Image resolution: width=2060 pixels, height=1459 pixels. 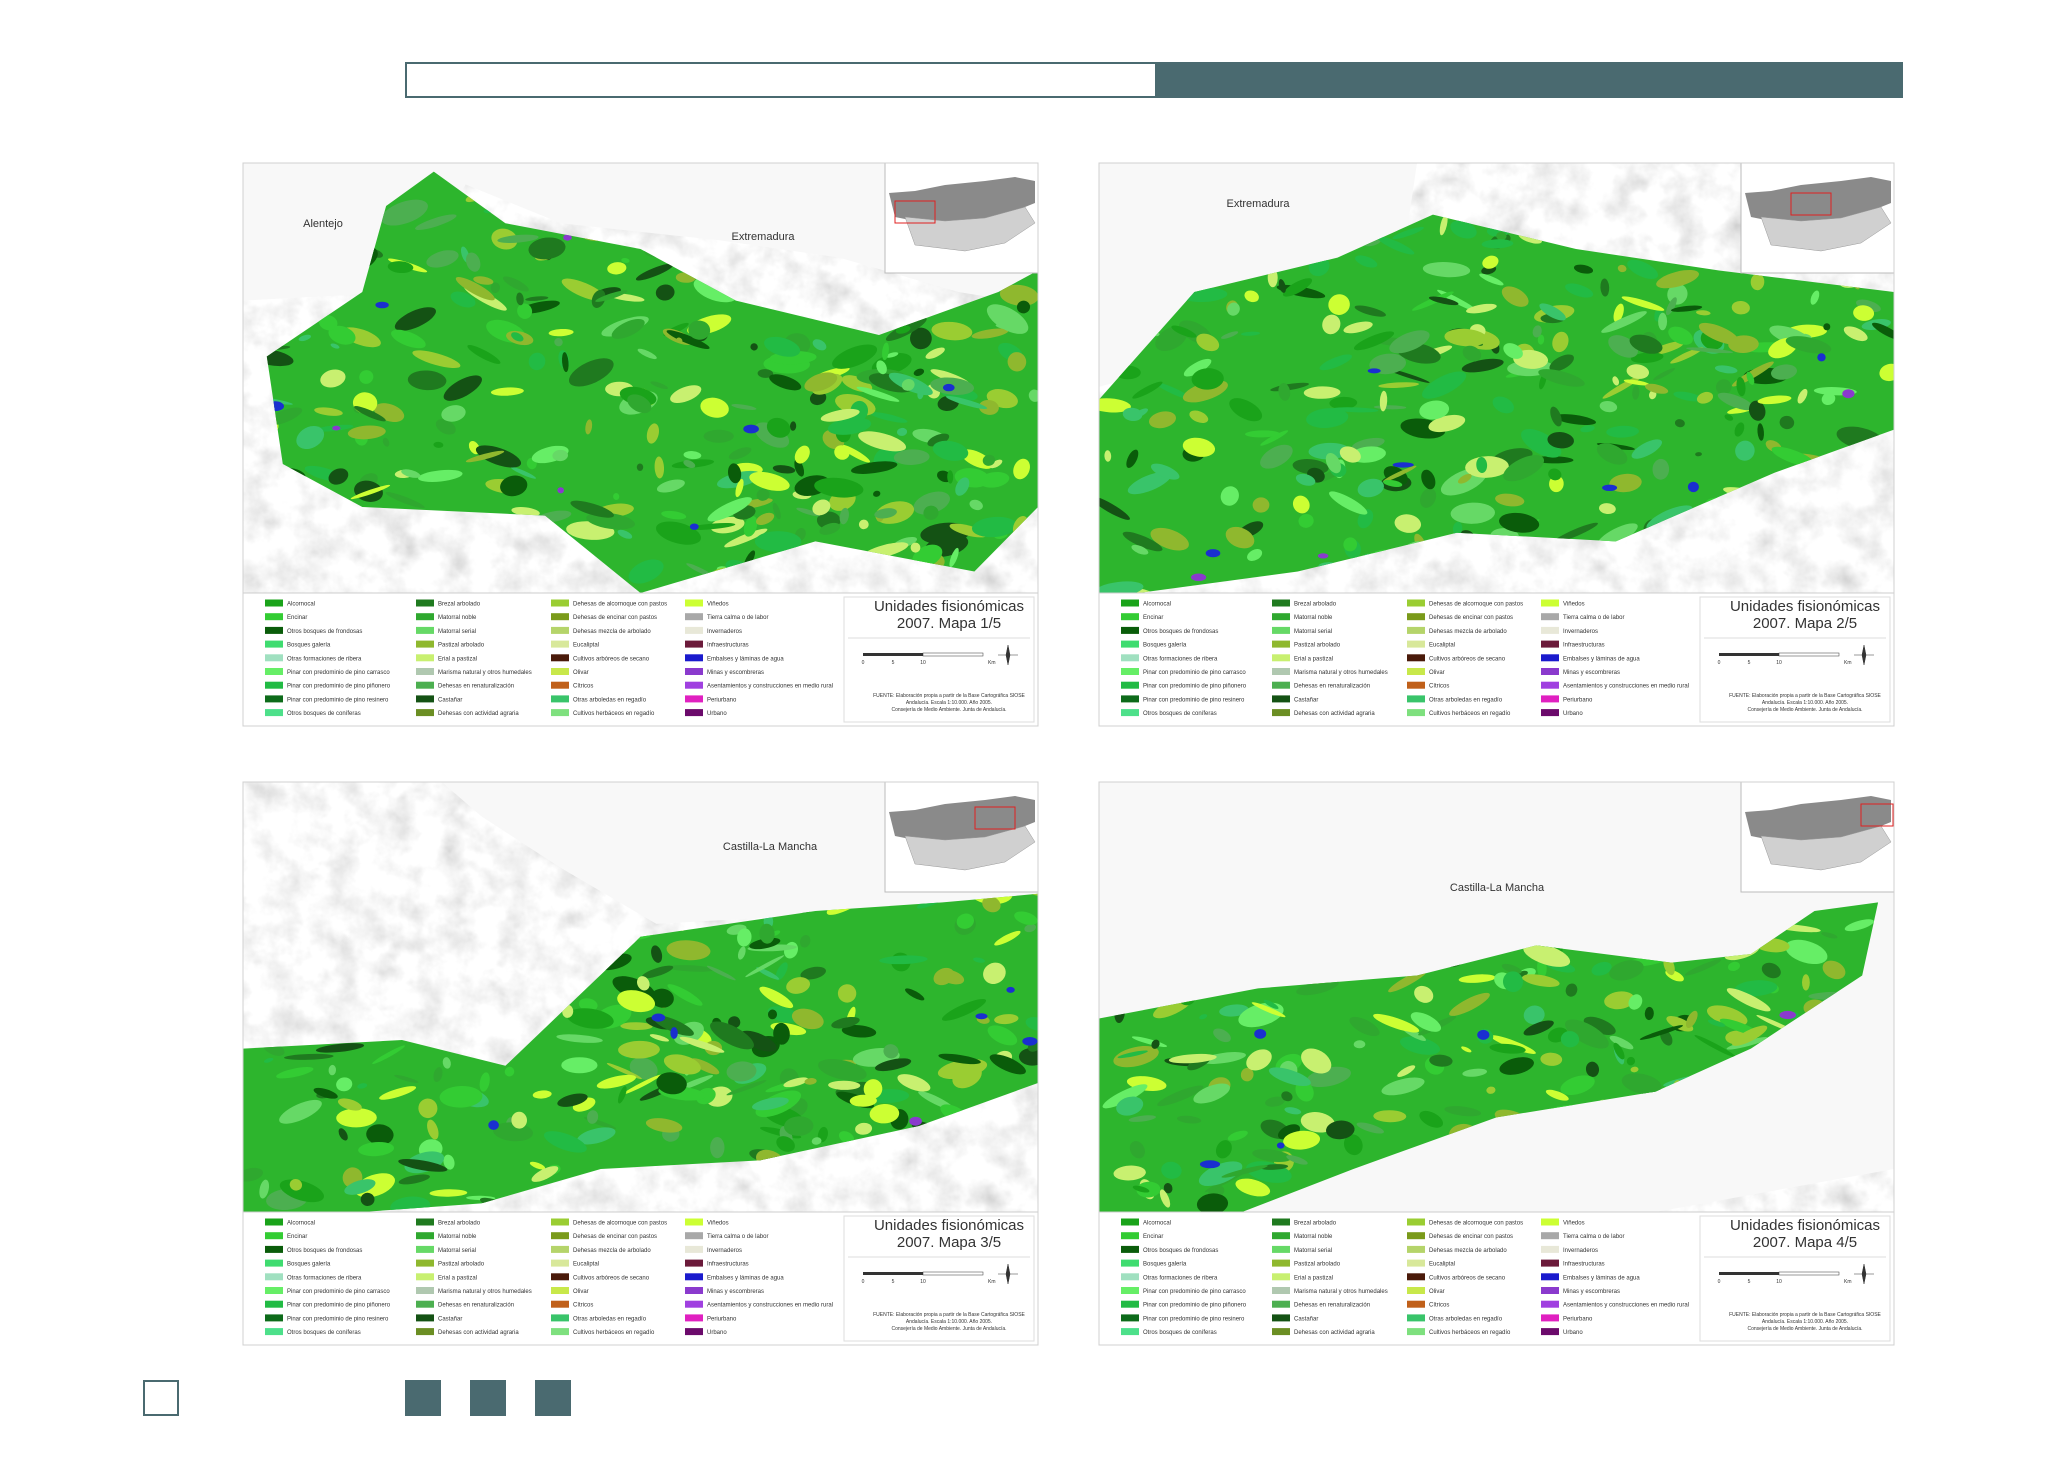 I want to click on inset-land, so click(x=1826, y=229).